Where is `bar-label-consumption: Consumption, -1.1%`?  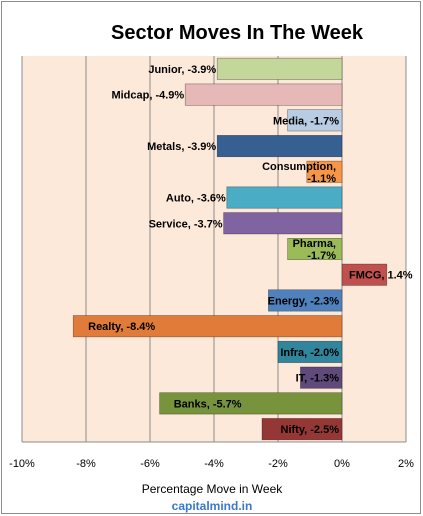
bar-label-consumption: Consumption, -1.1% is located at coordinates (299, 173).